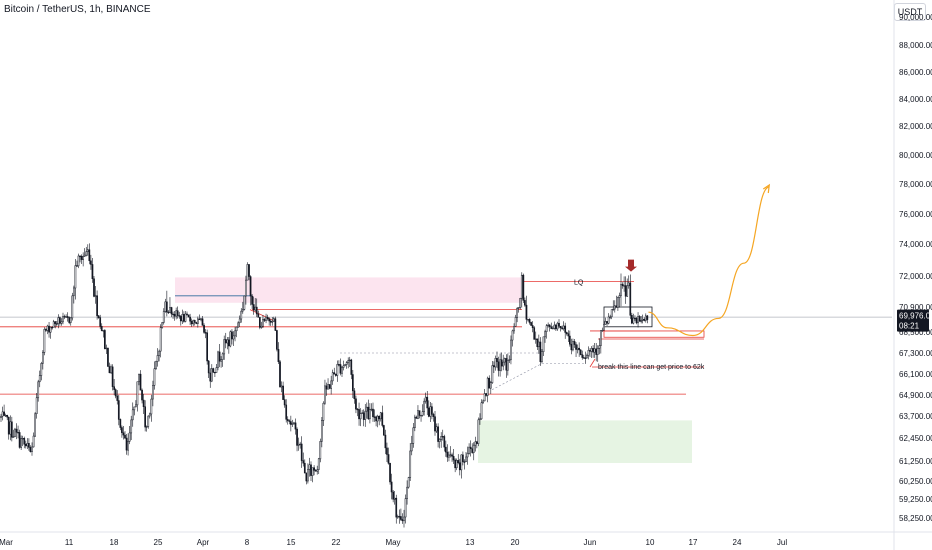  What do you see at coordinates (915, 184) in the screenshot?
I see `y-tick-label: 78,000.00` at bounding box center [915, 184].